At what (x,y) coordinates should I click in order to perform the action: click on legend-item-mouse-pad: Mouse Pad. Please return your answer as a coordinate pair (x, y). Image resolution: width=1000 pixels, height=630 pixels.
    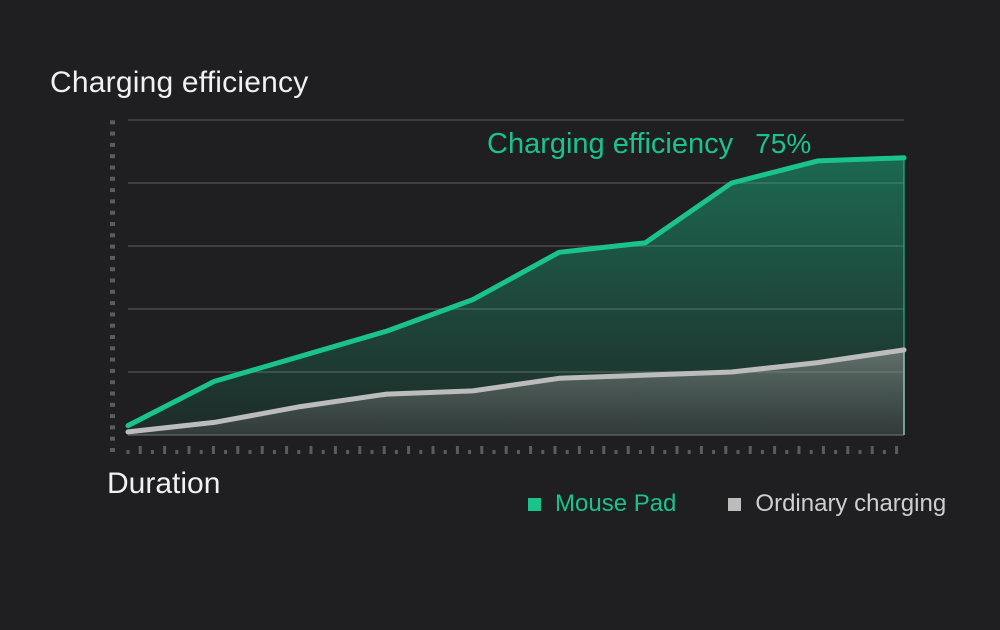
    Looking at the image, I should click on (602, 504).